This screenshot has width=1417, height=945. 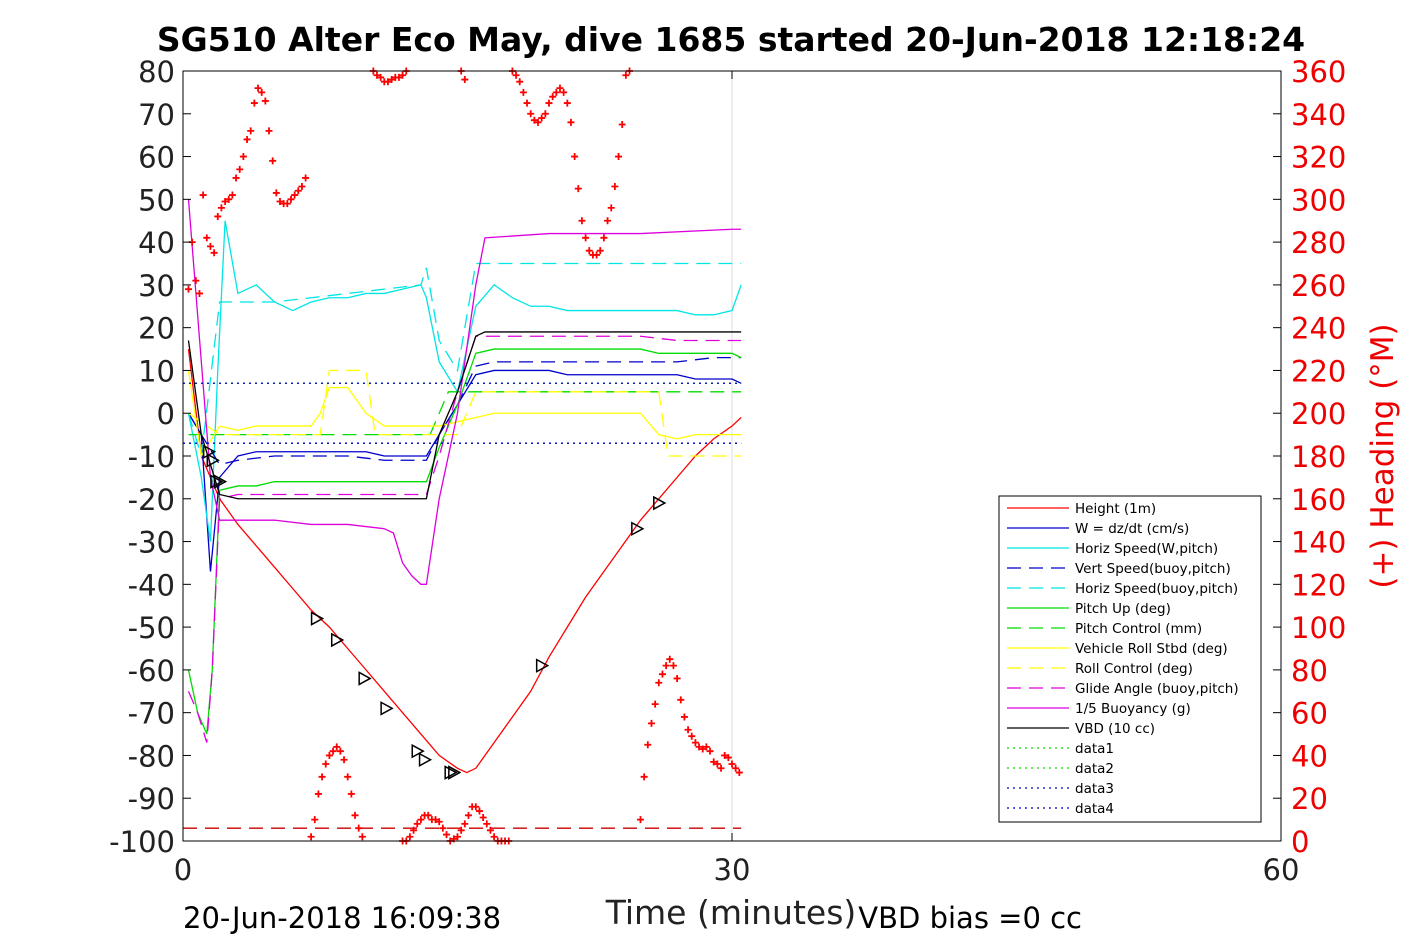 I want to click on legend-label: data2, so click(x=1094, y=769).